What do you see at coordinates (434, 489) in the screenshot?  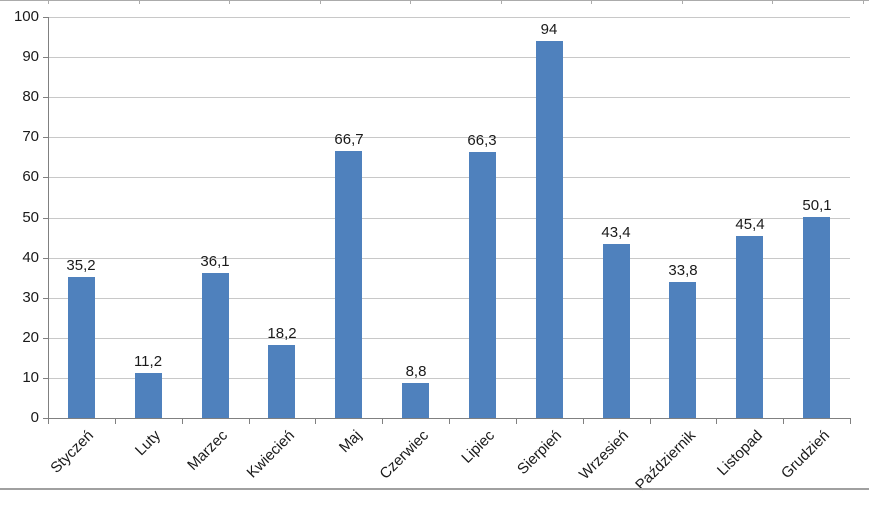 I see `chart-bottom-border` at bounding box center [434, 489].